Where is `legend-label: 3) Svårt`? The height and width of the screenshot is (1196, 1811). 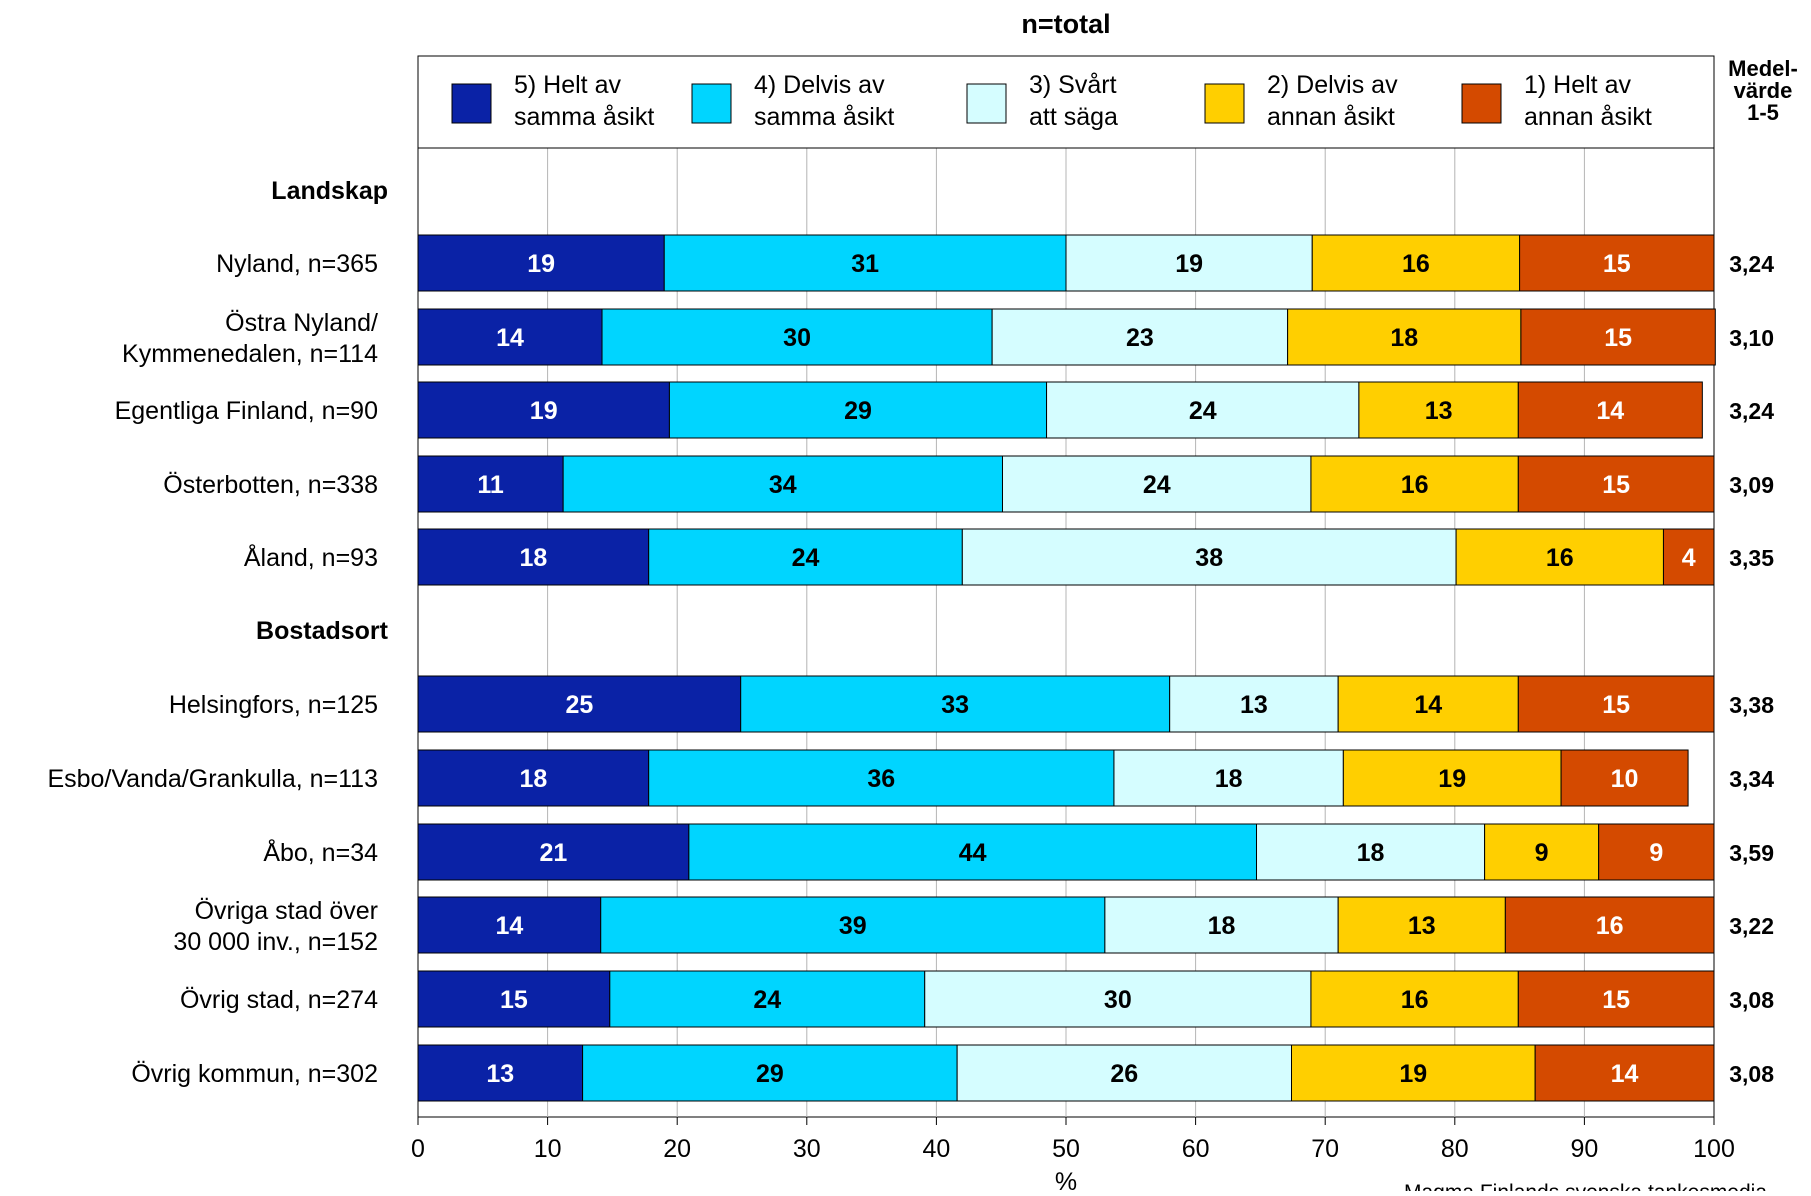
legend-label: 3) Svårt is located at coordinates (1073, 85).